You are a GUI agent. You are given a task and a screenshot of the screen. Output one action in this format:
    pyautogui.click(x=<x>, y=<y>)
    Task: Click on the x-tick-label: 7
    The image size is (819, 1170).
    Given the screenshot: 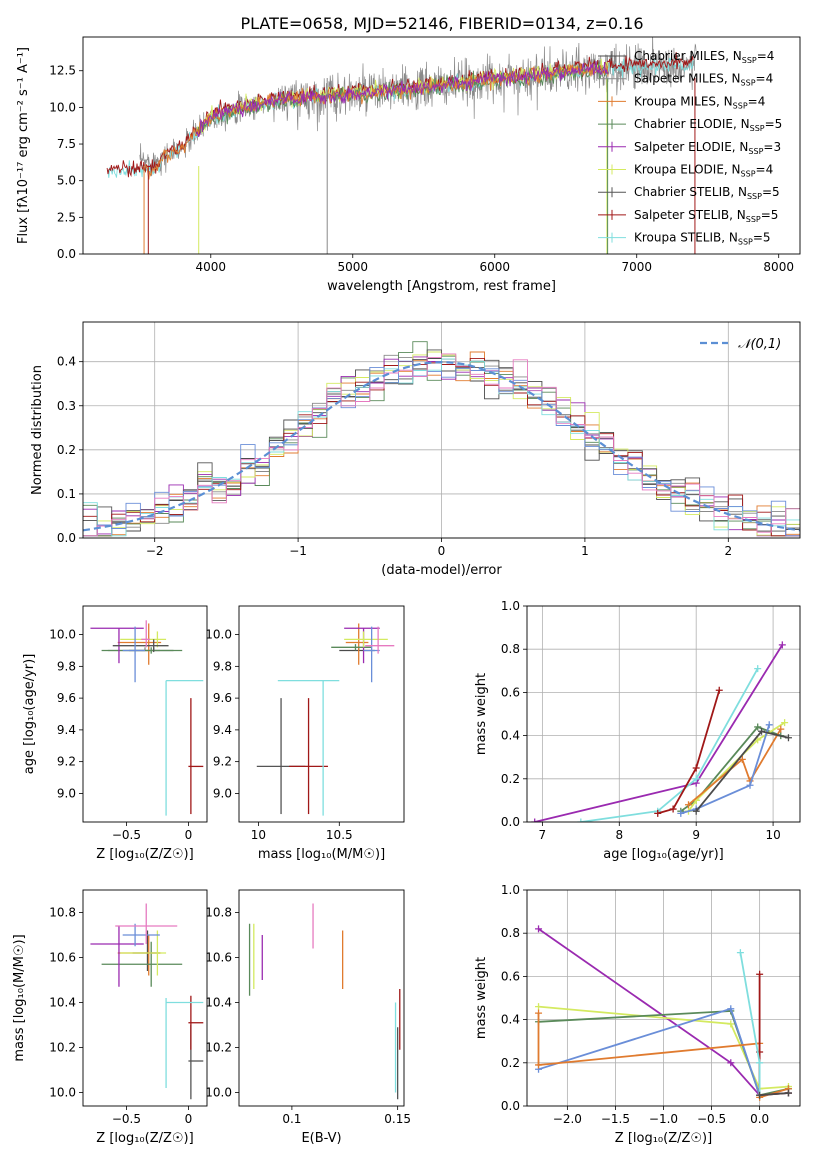 What is the action you would take?
    pyautogui.click(x=543, y=835)
    